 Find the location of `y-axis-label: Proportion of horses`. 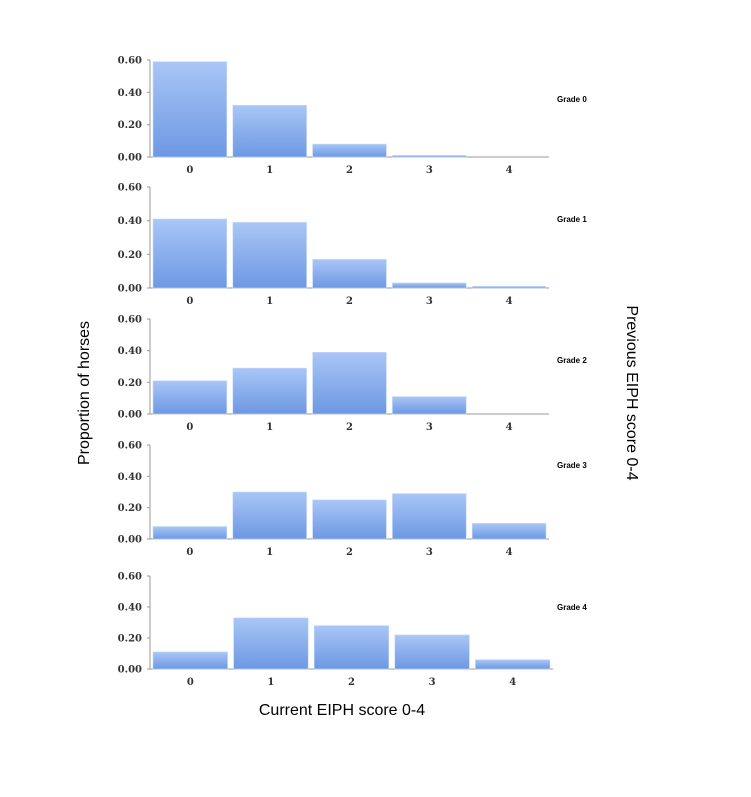

y-axis-label: Proportion of horses is located at coordinates (84, 393).